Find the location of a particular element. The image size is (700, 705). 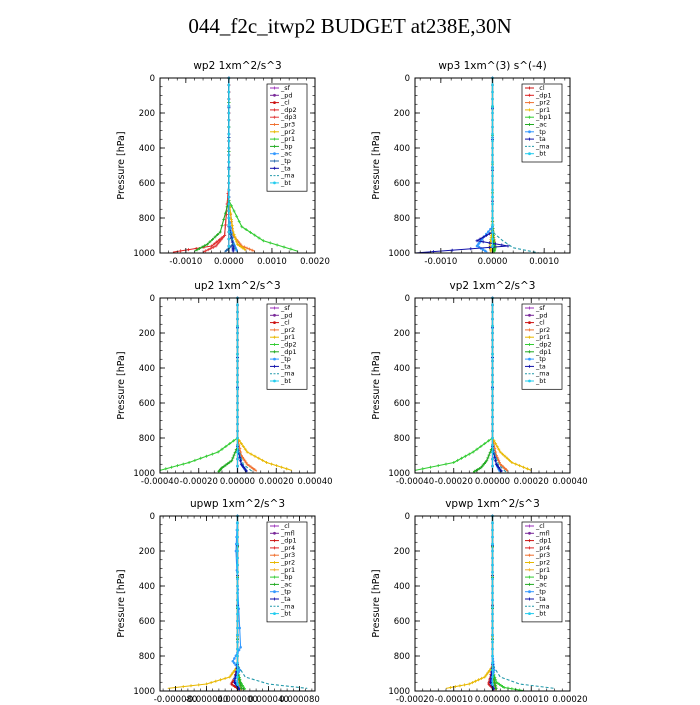

chart-title: vpwp 1xm^2/s^3 is located at coordinates (492, 504).